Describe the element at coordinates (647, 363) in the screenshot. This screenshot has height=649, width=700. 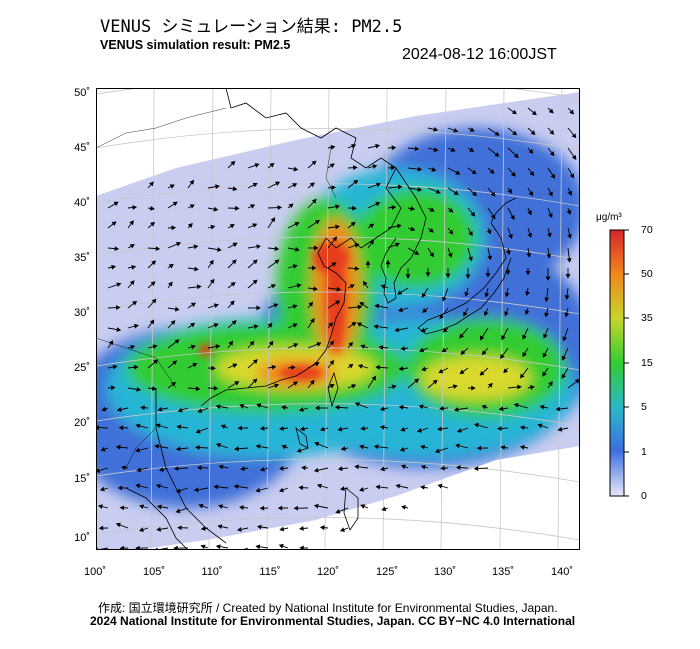
I see `colorbar-tick-label: 15` at that location.